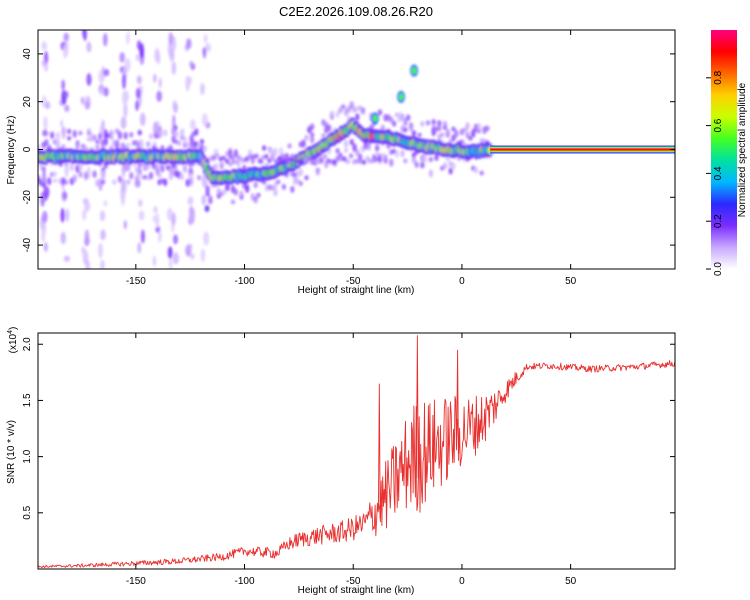 The image size is (750, 600). What do you see at coordinates (27, 102) in the screenshot?
I see `y-tick-label: 20` at bounding box center [27, 102].